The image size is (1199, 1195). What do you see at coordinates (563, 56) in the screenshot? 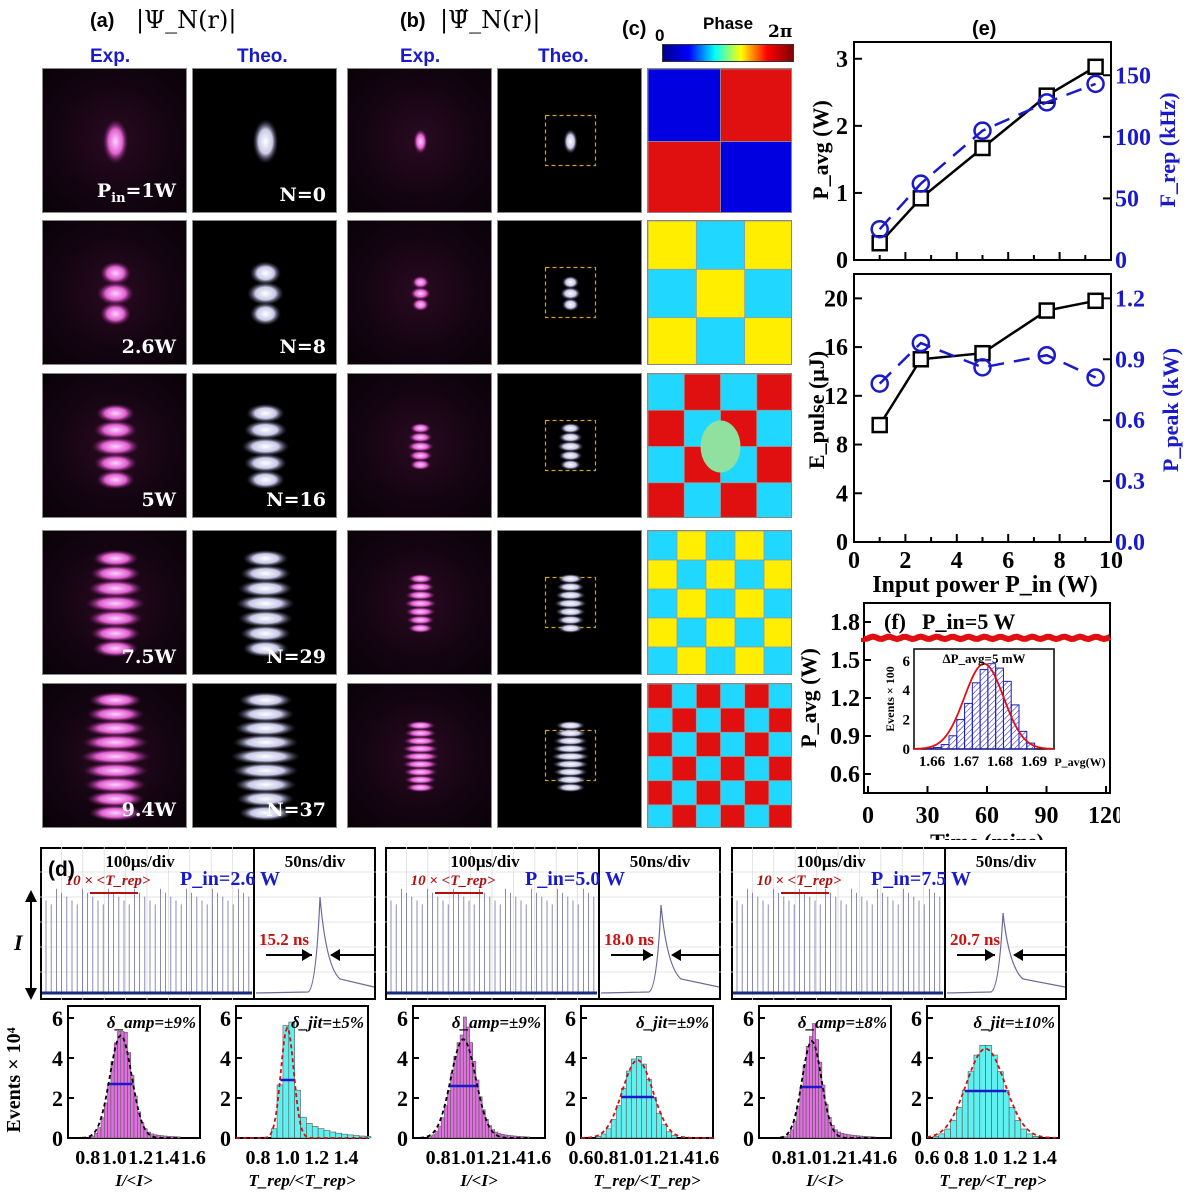
I see `col-b-theo: Theo.` at bounding box center [563, 56].